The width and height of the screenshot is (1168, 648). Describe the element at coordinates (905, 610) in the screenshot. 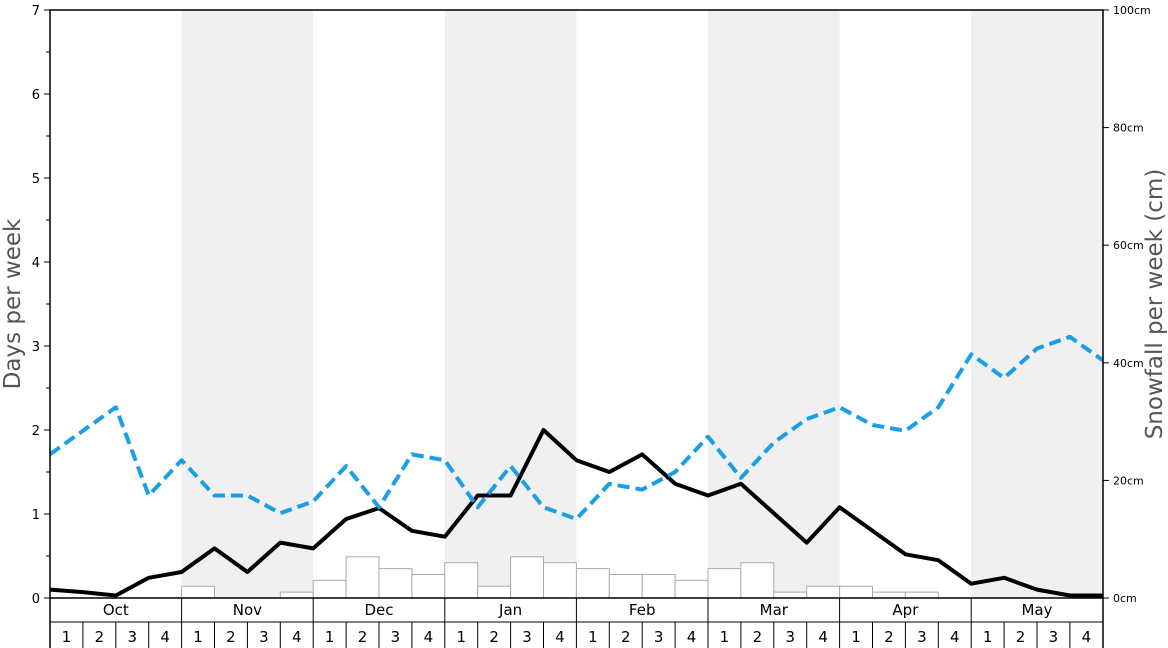

I see `month-label: Apr` at that location.